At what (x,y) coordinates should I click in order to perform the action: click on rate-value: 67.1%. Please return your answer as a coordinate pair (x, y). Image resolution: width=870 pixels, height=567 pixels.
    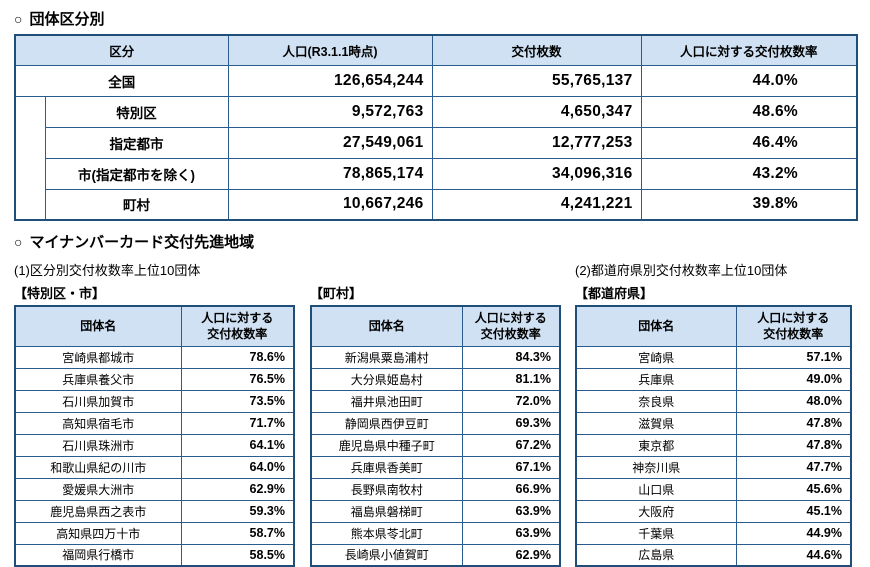
    Looking at the image, I should click on (511, 467).